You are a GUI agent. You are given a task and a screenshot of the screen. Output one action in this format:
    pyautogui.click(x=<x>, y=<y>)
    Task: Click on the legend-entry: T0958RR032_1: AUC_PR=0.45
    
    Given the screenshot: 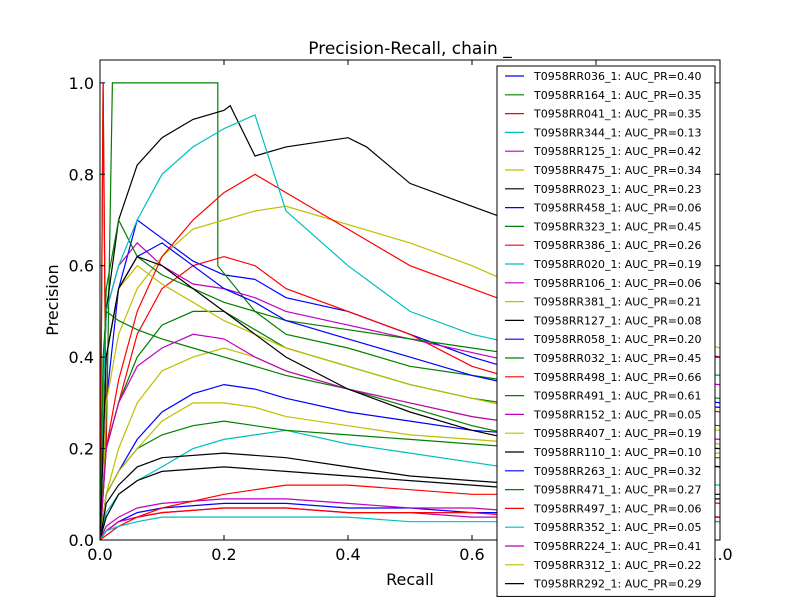 What is the action you would take?
    pyautogui.click(x=617, y=358)
    